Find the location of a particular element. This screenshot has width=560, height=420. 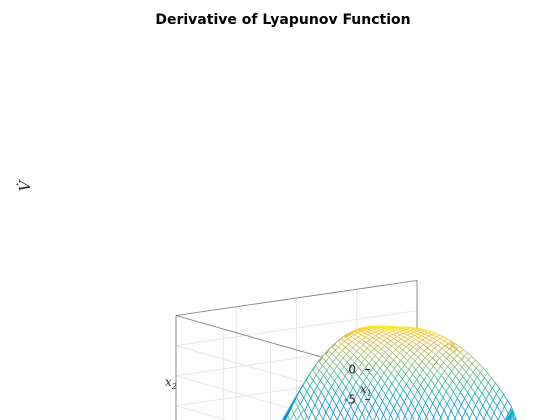

x-axis-label: x1 is located at coordinates (366, 390).